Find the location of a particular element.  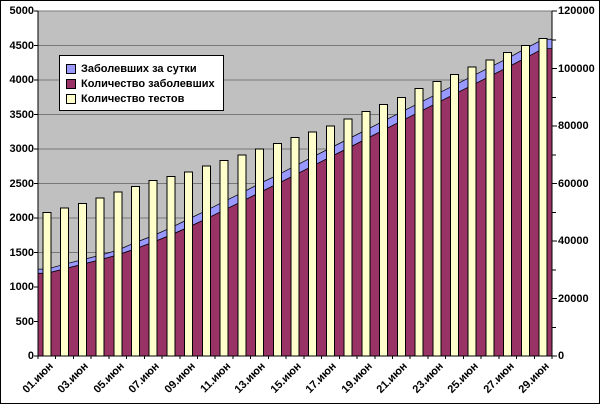

y-left-label: 5000 is located at coordinates (21, 11).